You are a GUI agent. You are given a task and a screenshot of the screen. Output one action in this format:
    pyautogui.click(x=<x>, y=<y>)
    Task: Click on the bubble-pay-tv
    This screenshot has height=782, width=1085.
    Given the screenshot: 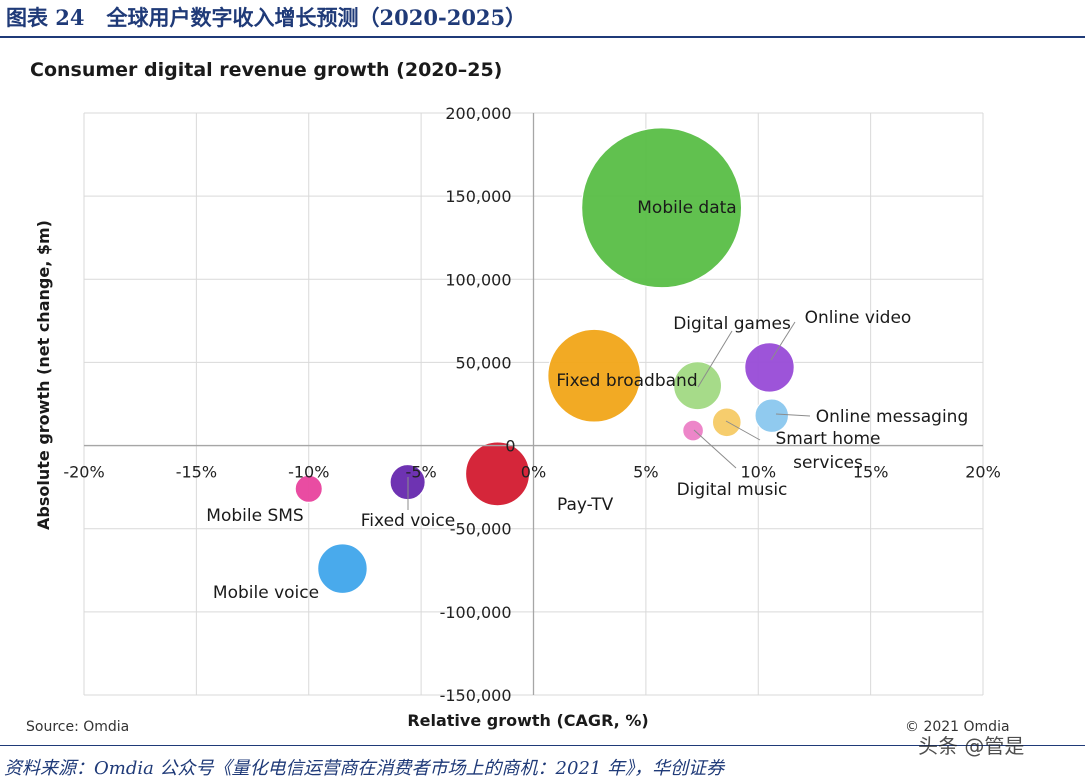 What is the action you would take?
    pyautogui.click(x=497, y=474)
    